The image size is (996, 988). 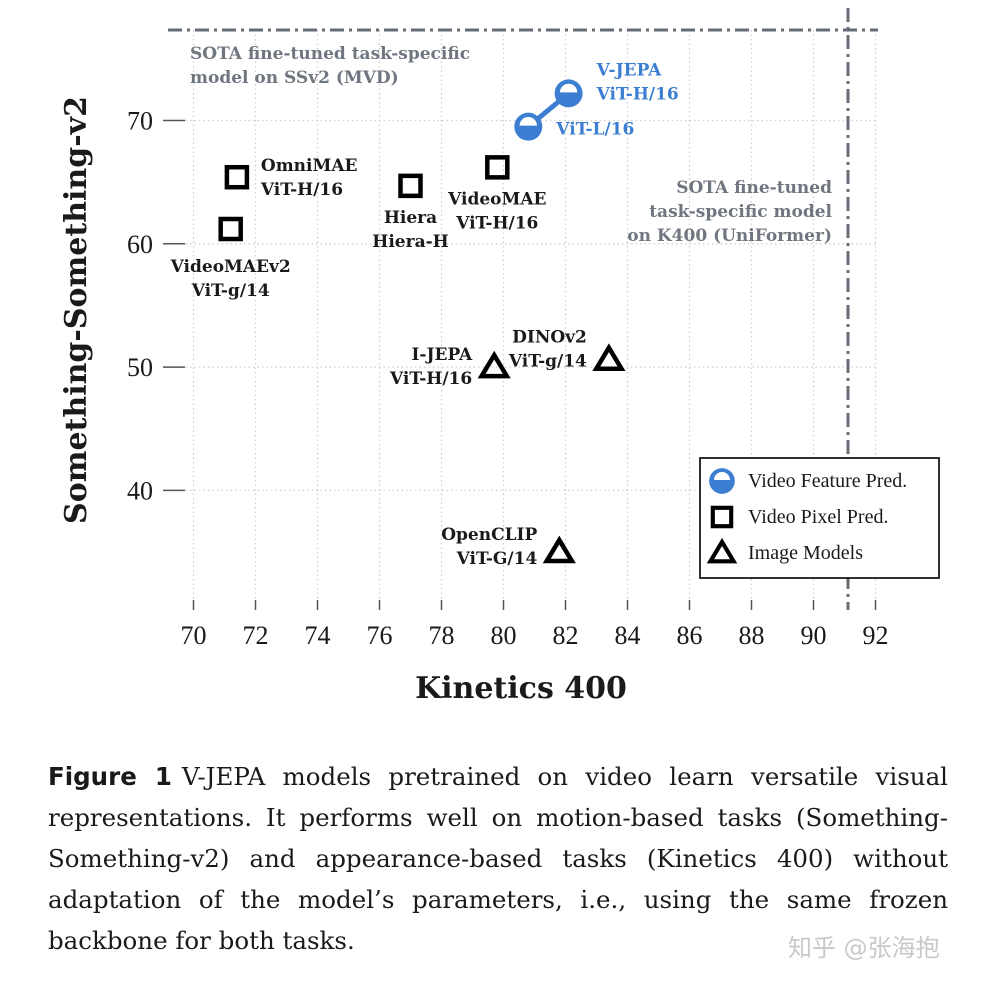 What do you see at coordinates (827, 481) in the screenshot?
I see `legend-entry-label: Video Feature Pred.` at bounding box center [827, 481].